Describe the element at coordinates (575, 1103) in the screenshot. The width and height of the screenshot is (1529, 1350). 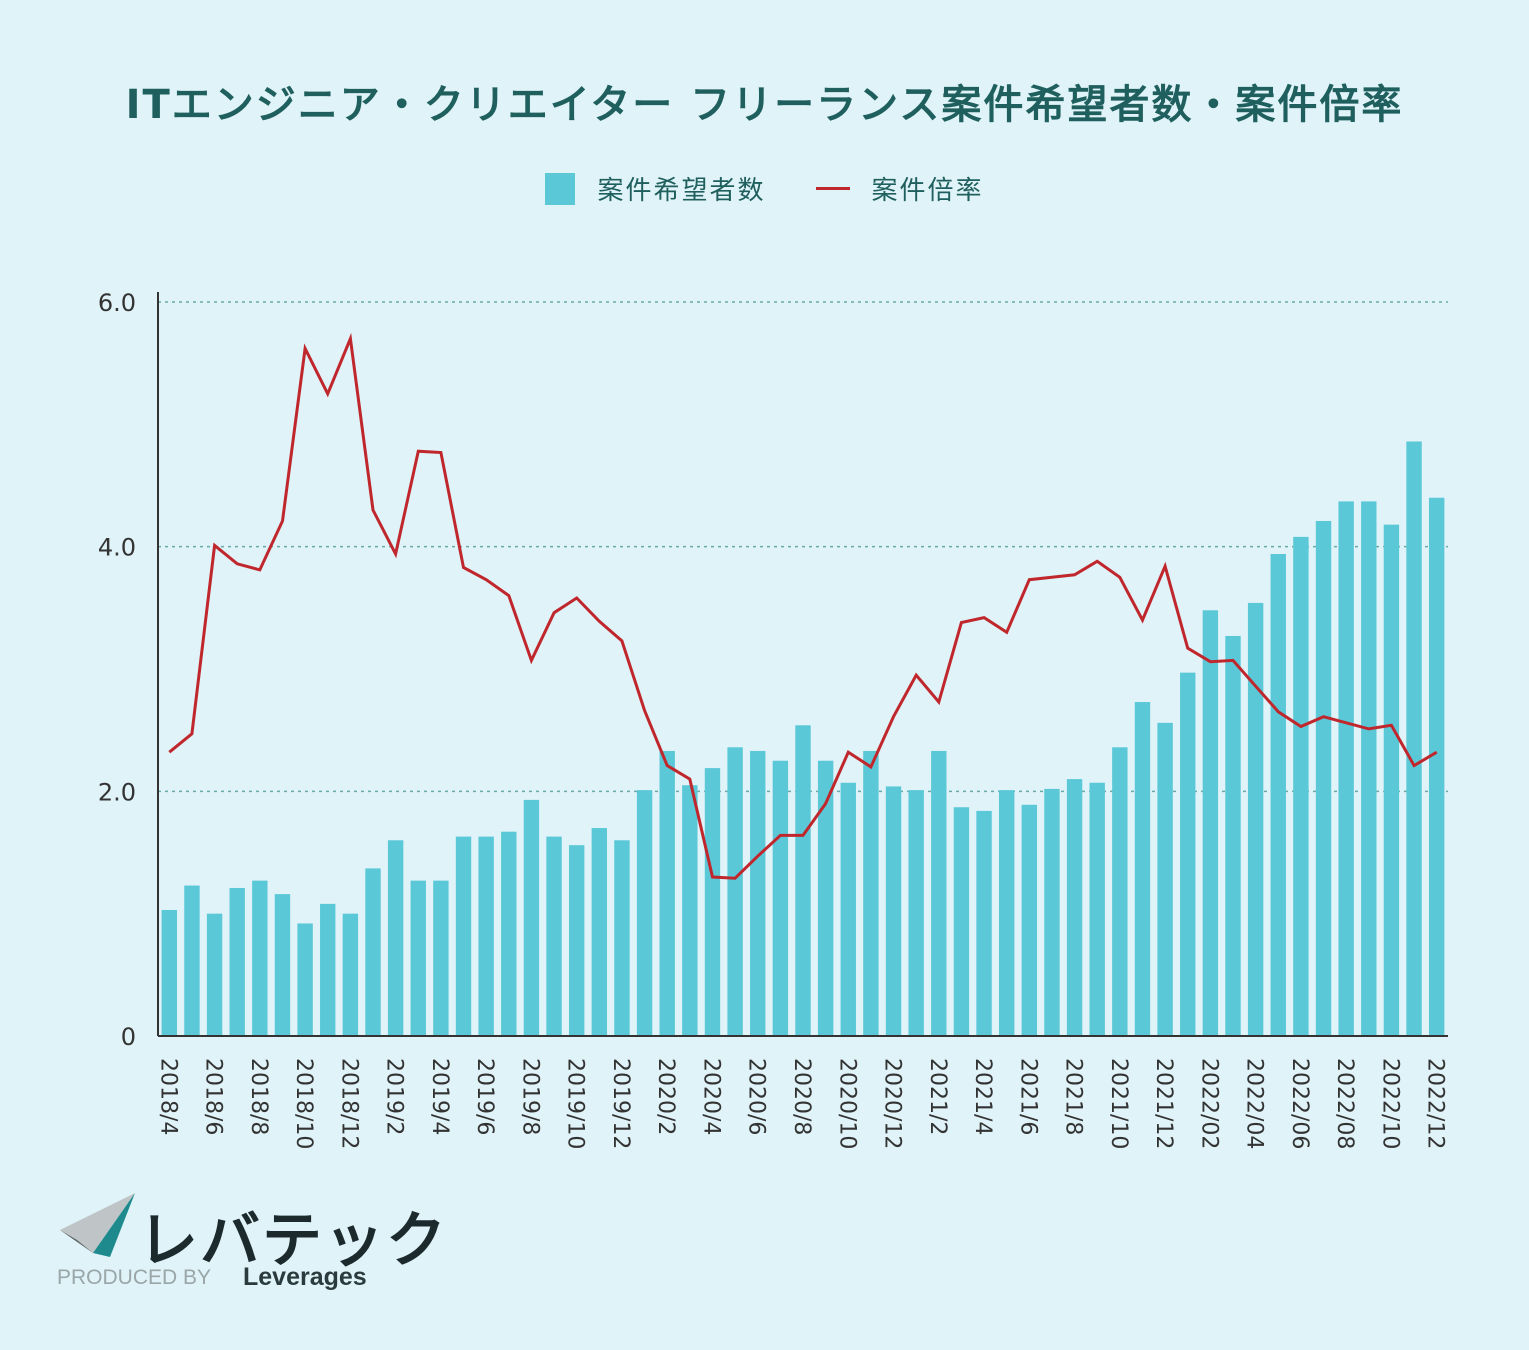
I see `x-tick-label: 2019/10` at that location.